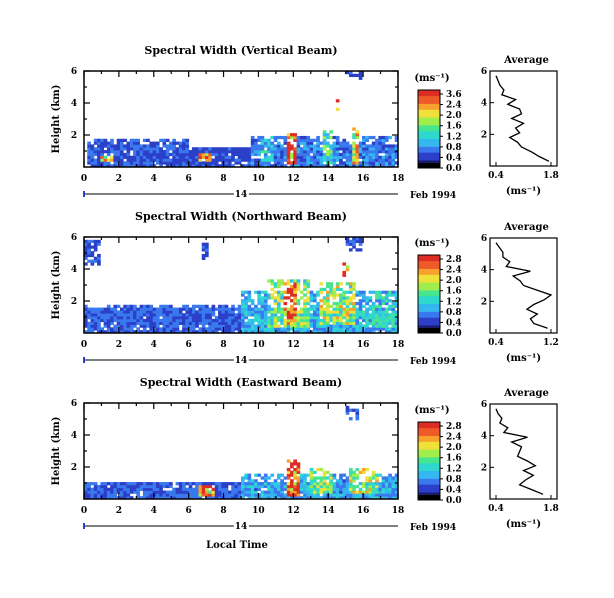 The image size is (614, 598). What do you see at coordinates (56, 119) in the screenshot?
I see `y-axis-label: Height (km)` at bounding box center [56, 119].